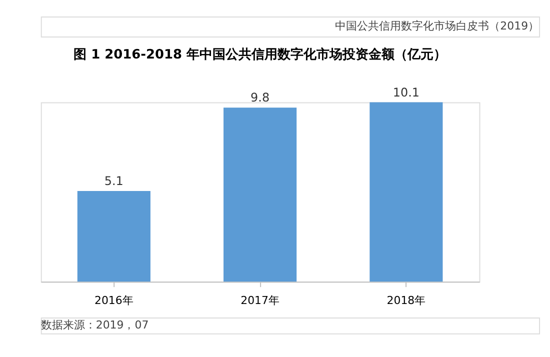  Describe the element at coordinates (114, 301) in the screenshot. I see `x-tick-label: 2016年` at that location.